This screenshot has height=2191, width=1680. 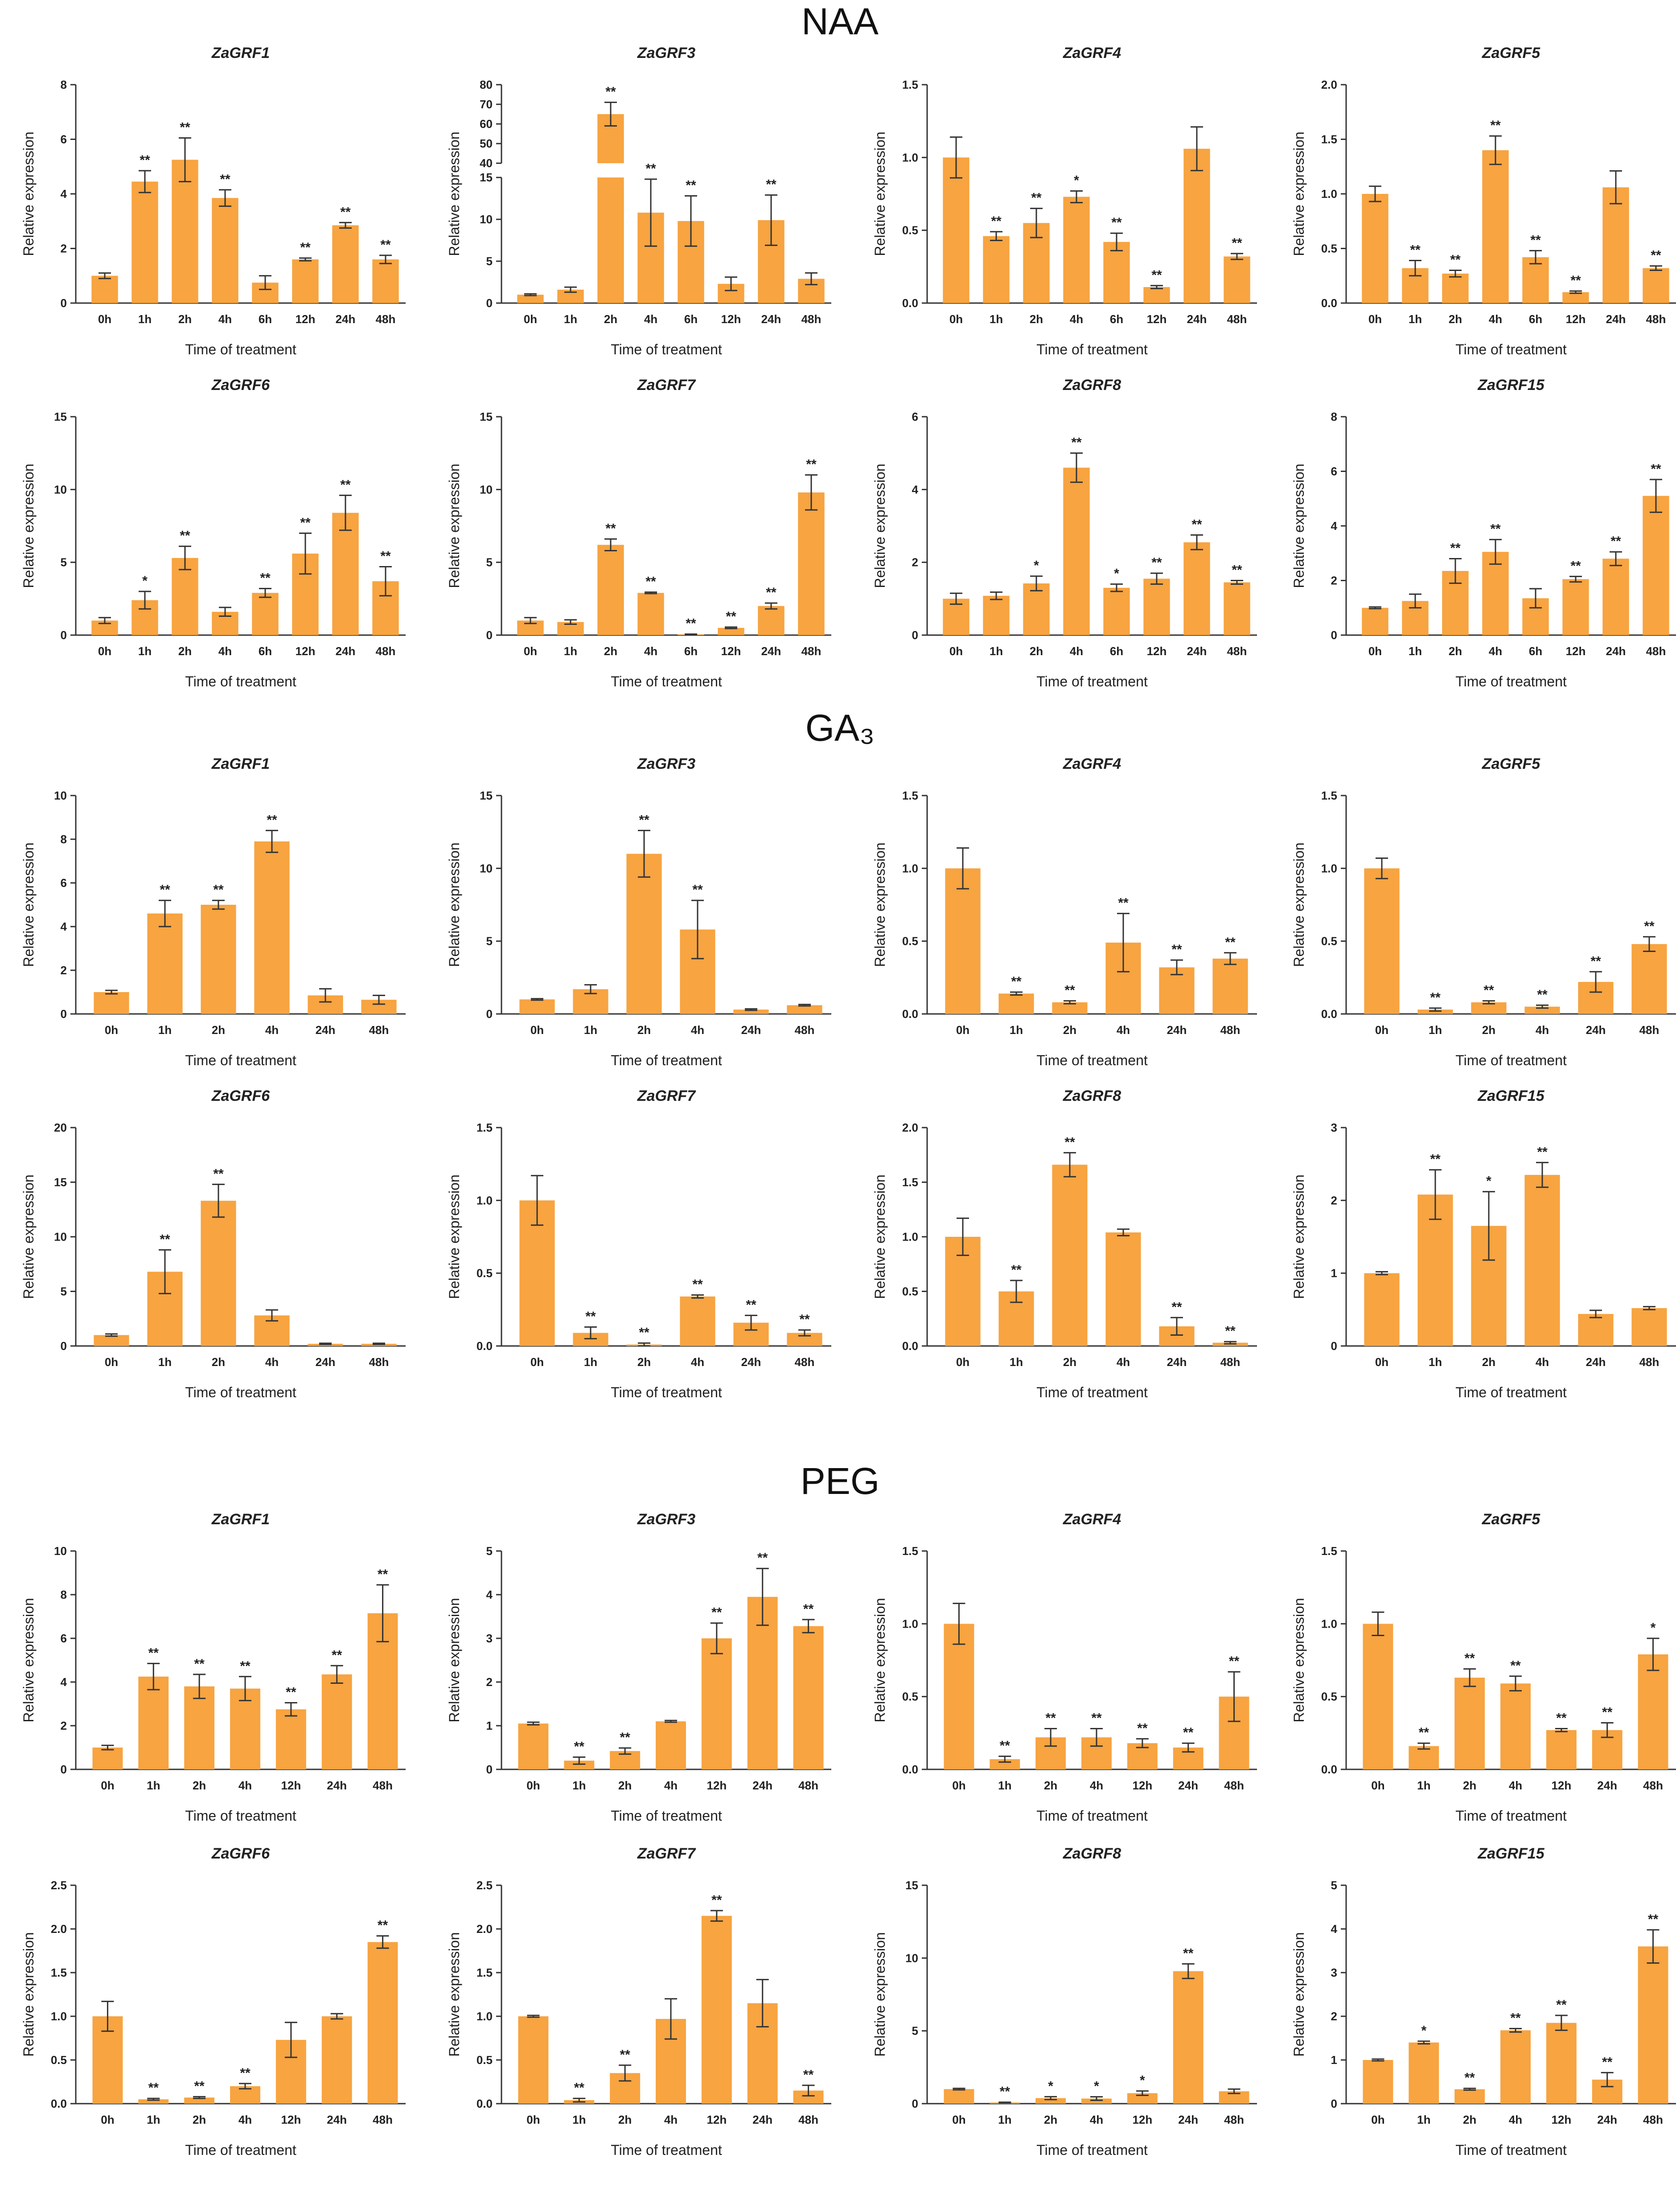 What do you see at coordinates (486, 416) in the screenshot?
I see `y-tick-label: 15` at bounding box center [486, 416].